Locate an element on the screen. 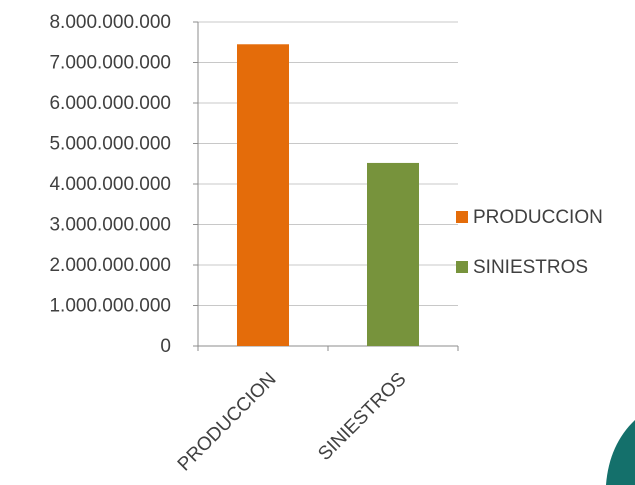  bar-siniestros is located at coordinates (393, 254).